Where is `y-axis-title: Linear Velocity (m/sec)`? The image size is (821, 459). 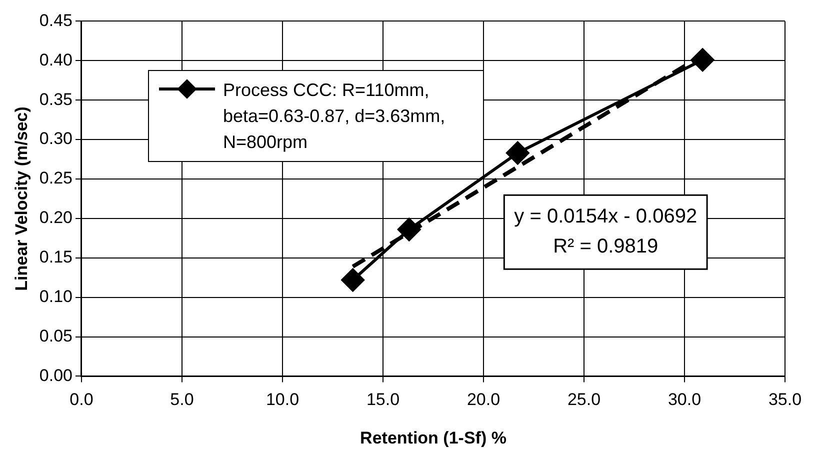 y-axis-title: Linear Velocity (m/sec) is located at coordinates (21, 198).